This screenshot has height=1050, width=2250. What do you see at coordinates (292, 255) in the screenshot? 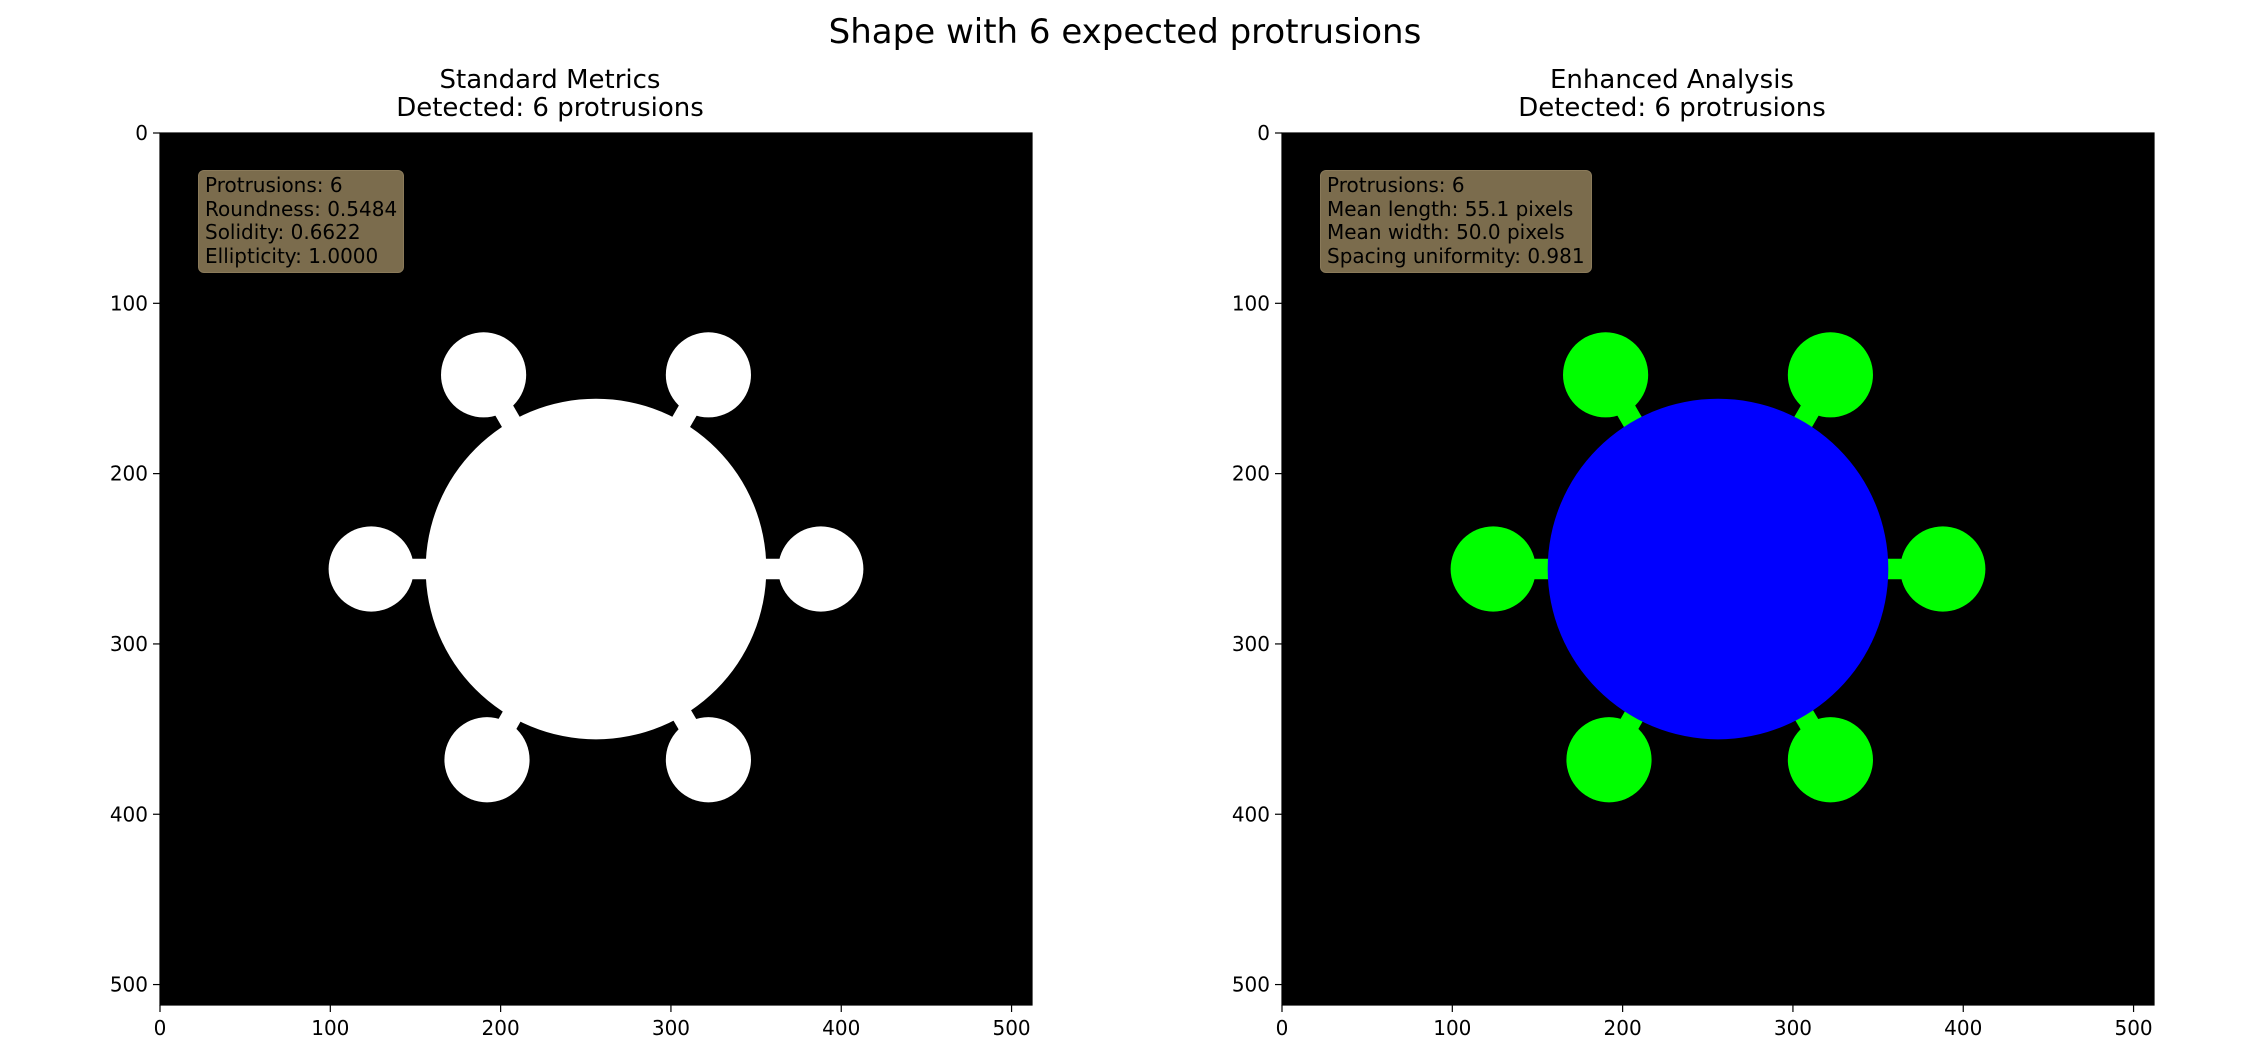
I see `annotation-line: Ellipticity: 1.0000` at bounding box center [292, 255].